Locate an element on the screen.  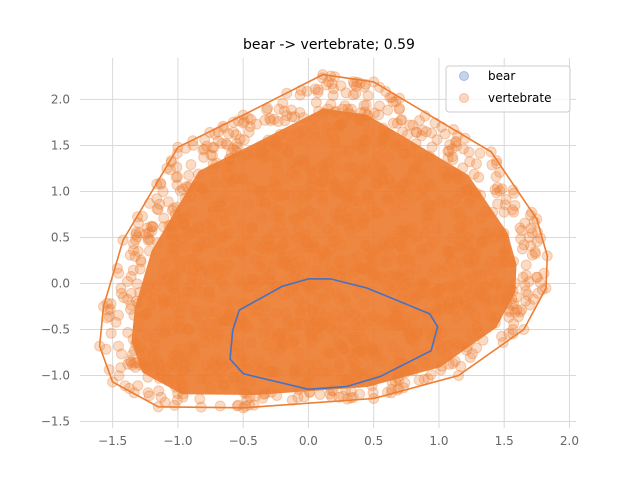
y-tick-label: 1.5 is located at coordinates (60, 145).